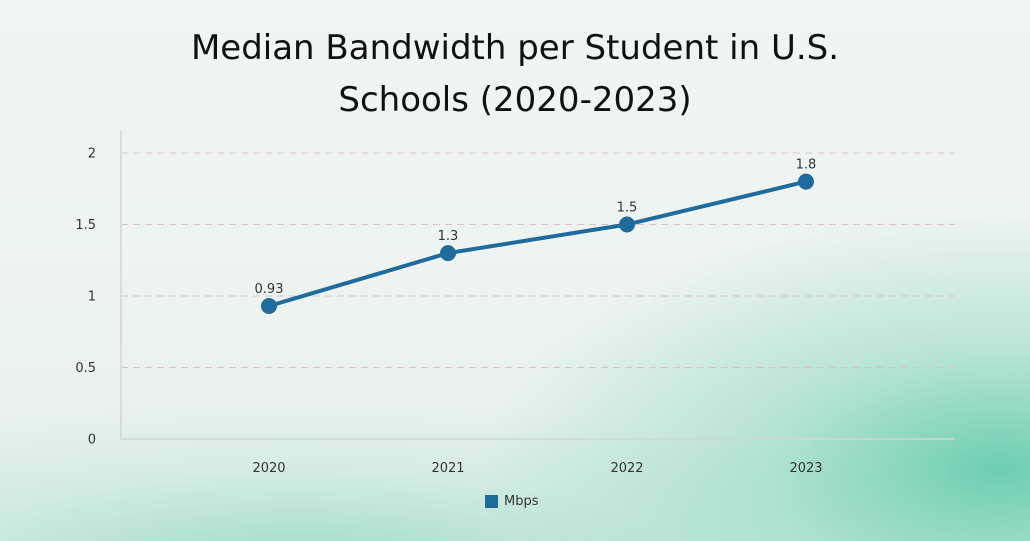 This screenshot has width=1030, height=541. I want to click on series-line, so click(537, 244).